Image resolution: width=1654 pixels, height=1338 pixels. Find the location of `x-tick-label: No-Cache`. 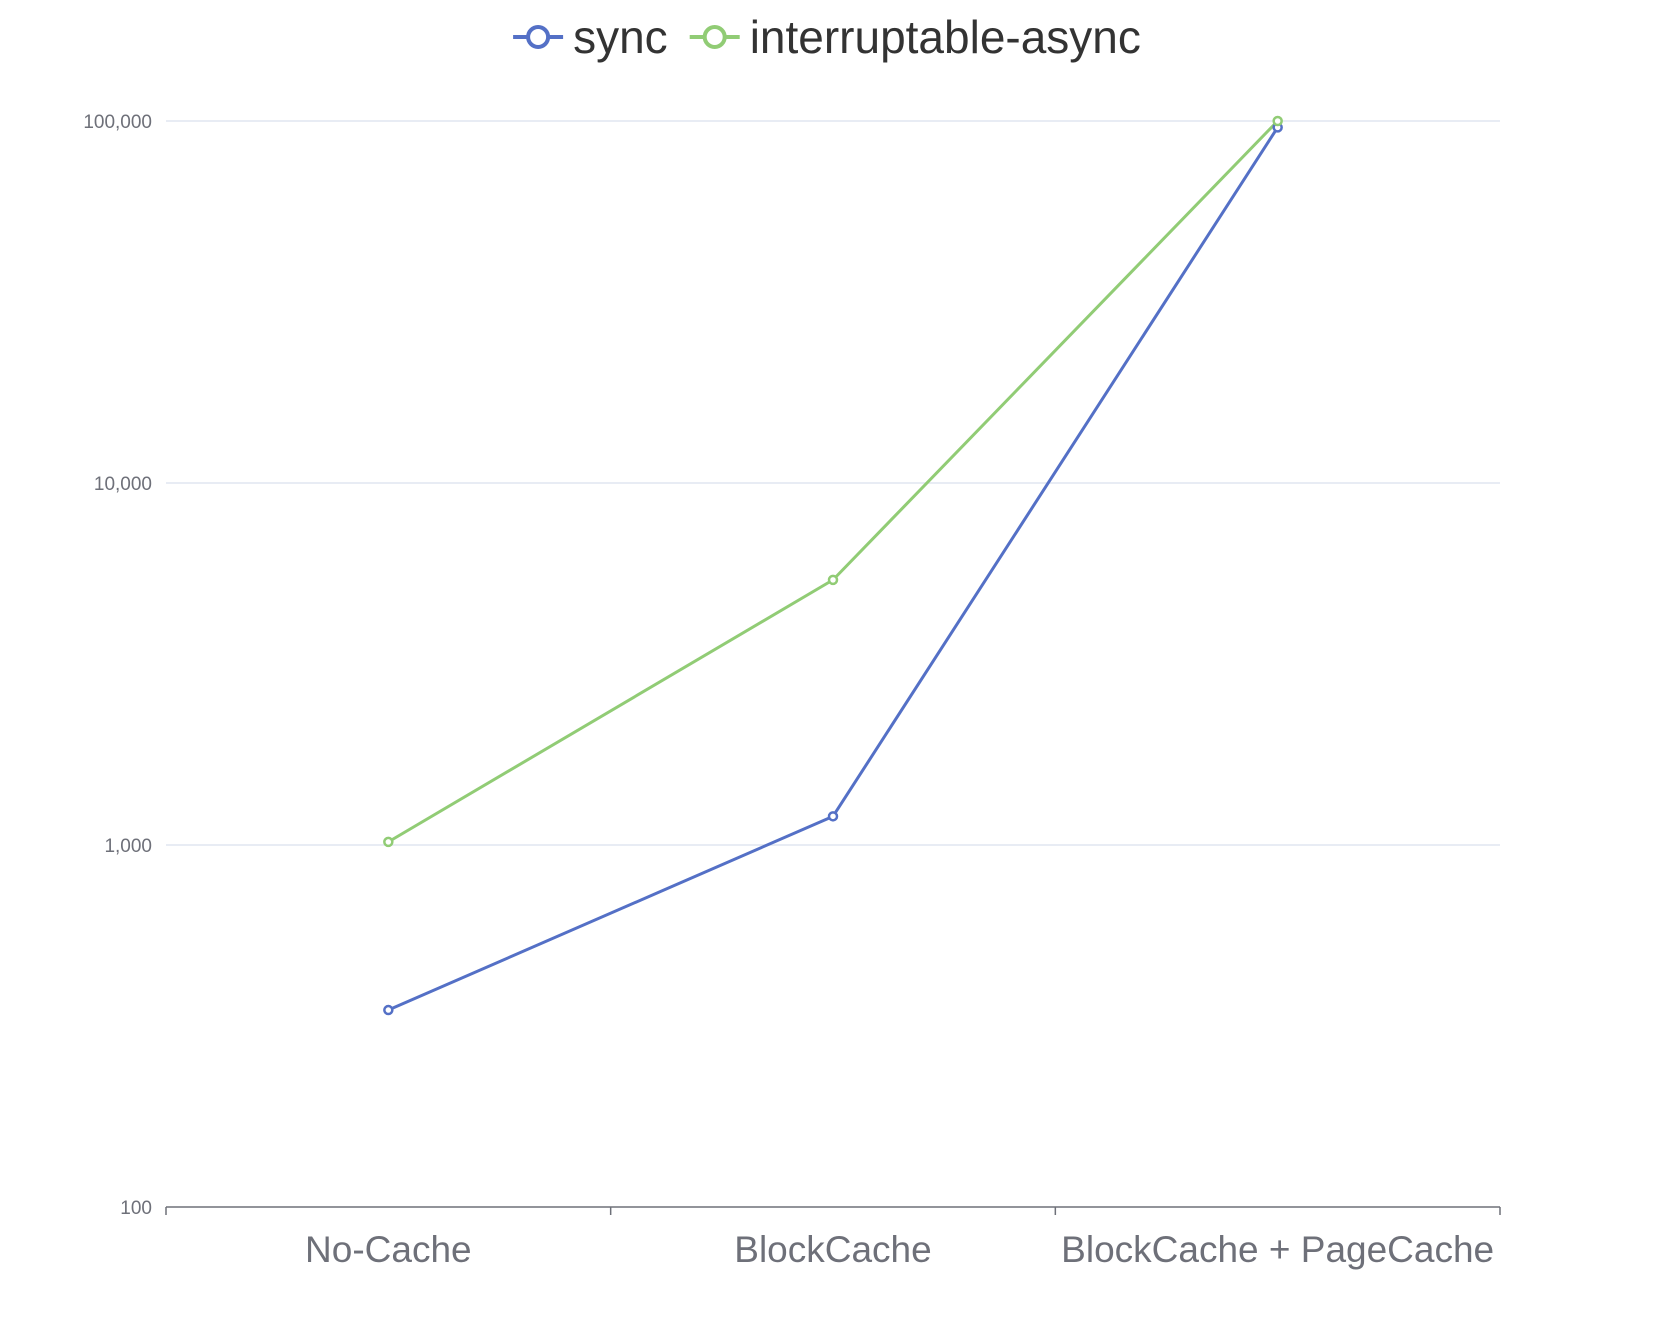

x-tick-label: No-Cache is located at coordinates (388, 1249).